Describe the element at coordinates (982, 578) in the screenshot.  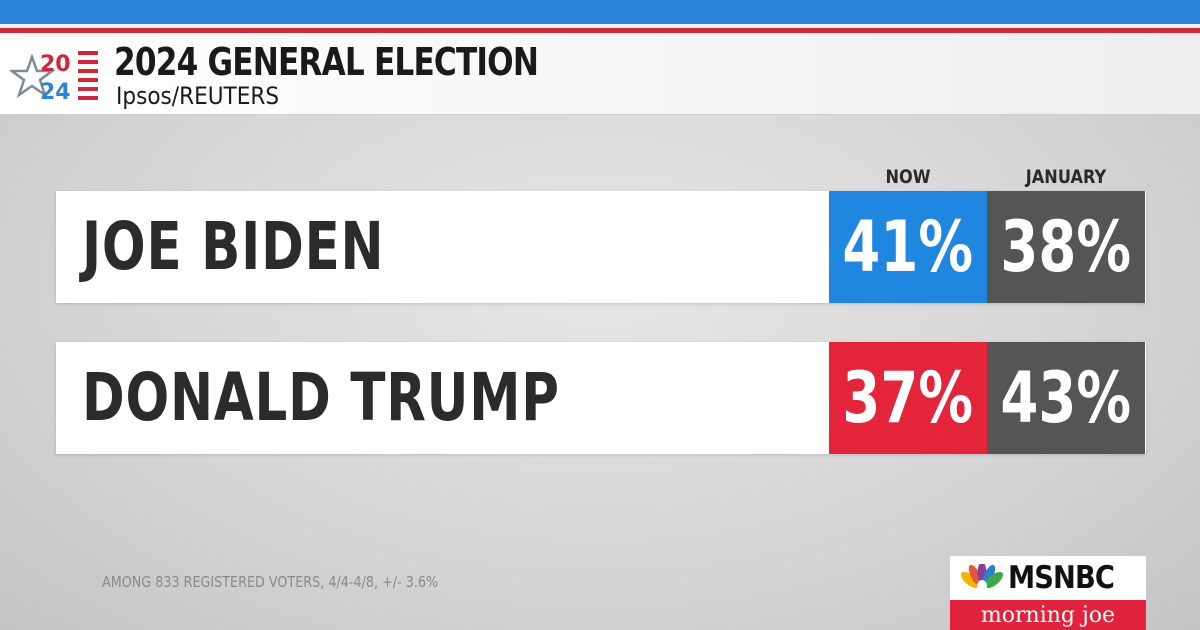
I see `peacock-icon` at that location.